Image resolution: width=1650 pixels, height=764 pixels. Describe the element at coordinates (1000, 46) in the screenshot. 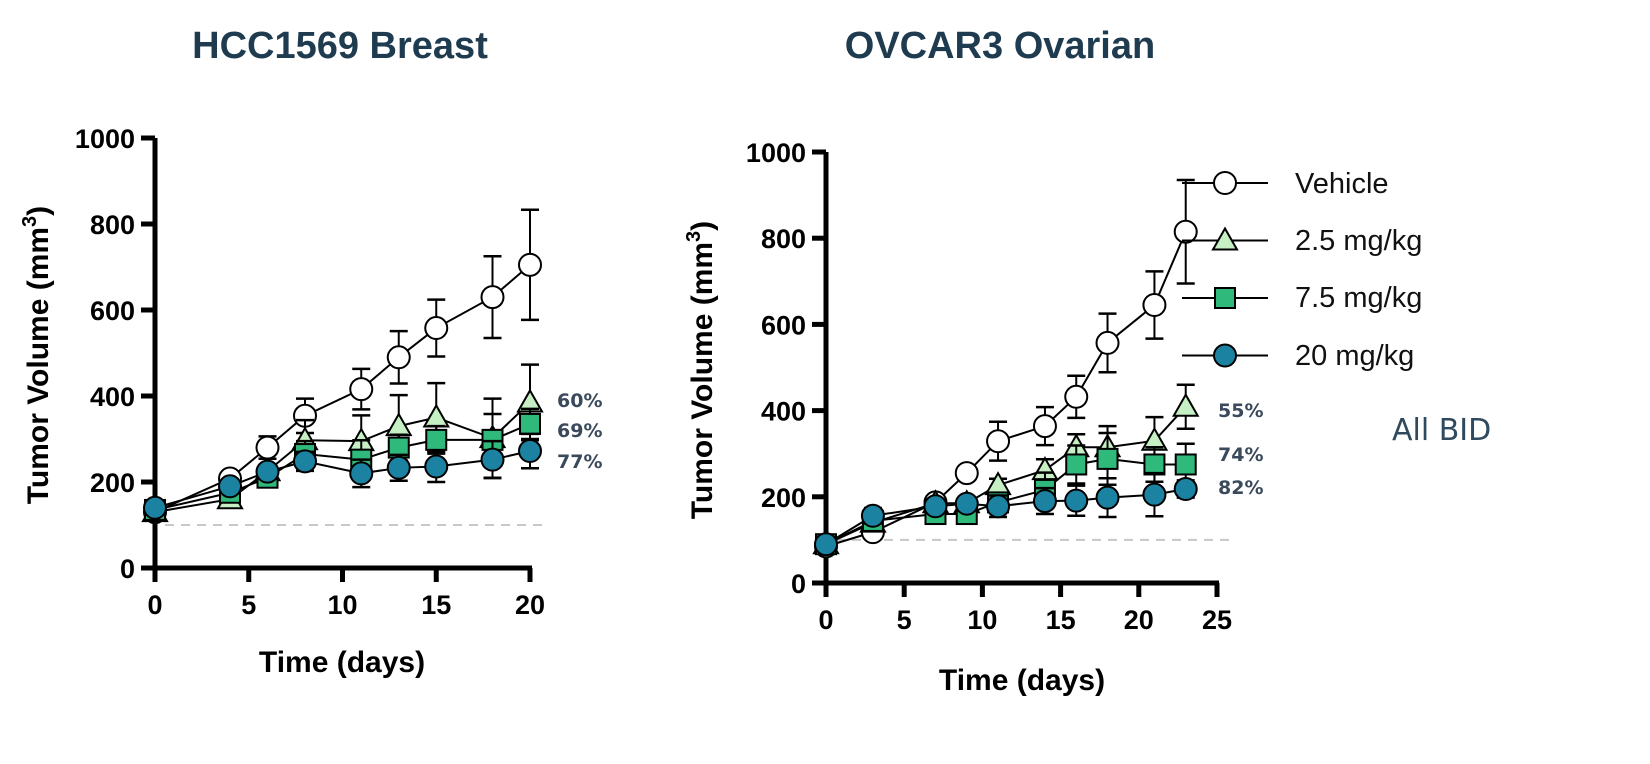

I see `chart-title: OVCAR3 Ovarian` at that location.